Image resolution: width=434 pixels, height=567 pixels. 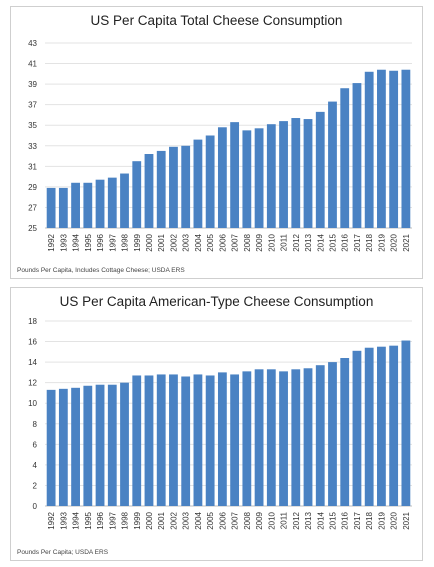 I want to click on y-tick-label: 18, so click(x=32, y=321).